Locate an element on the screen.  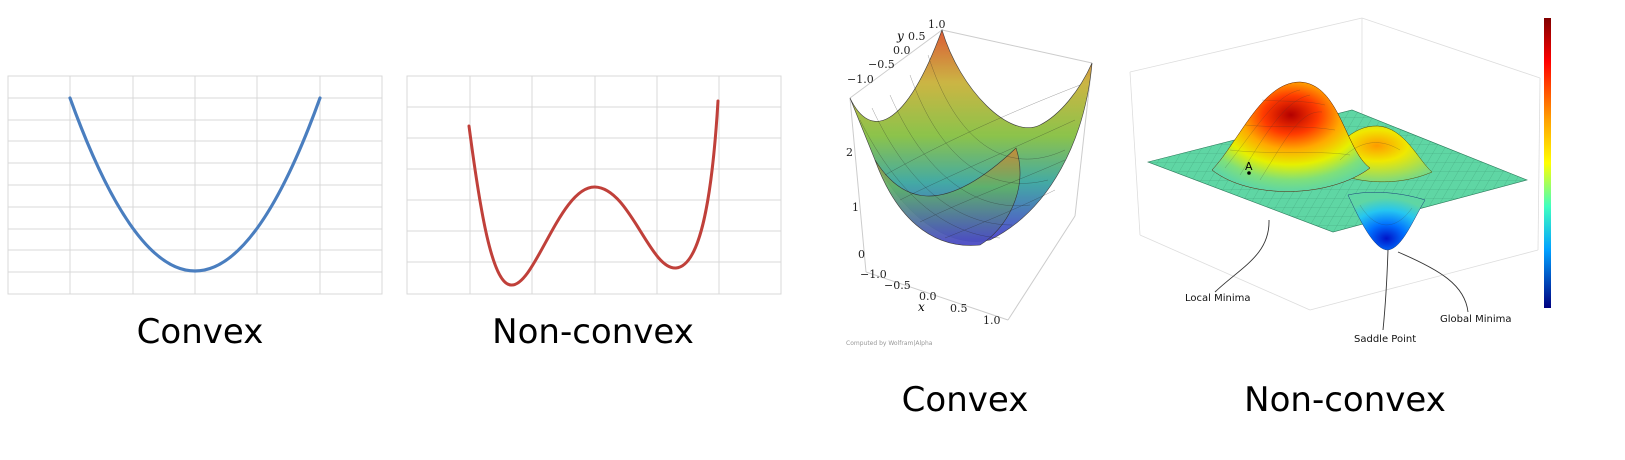
nonconvex-curve is located at coordinates (593, 193).